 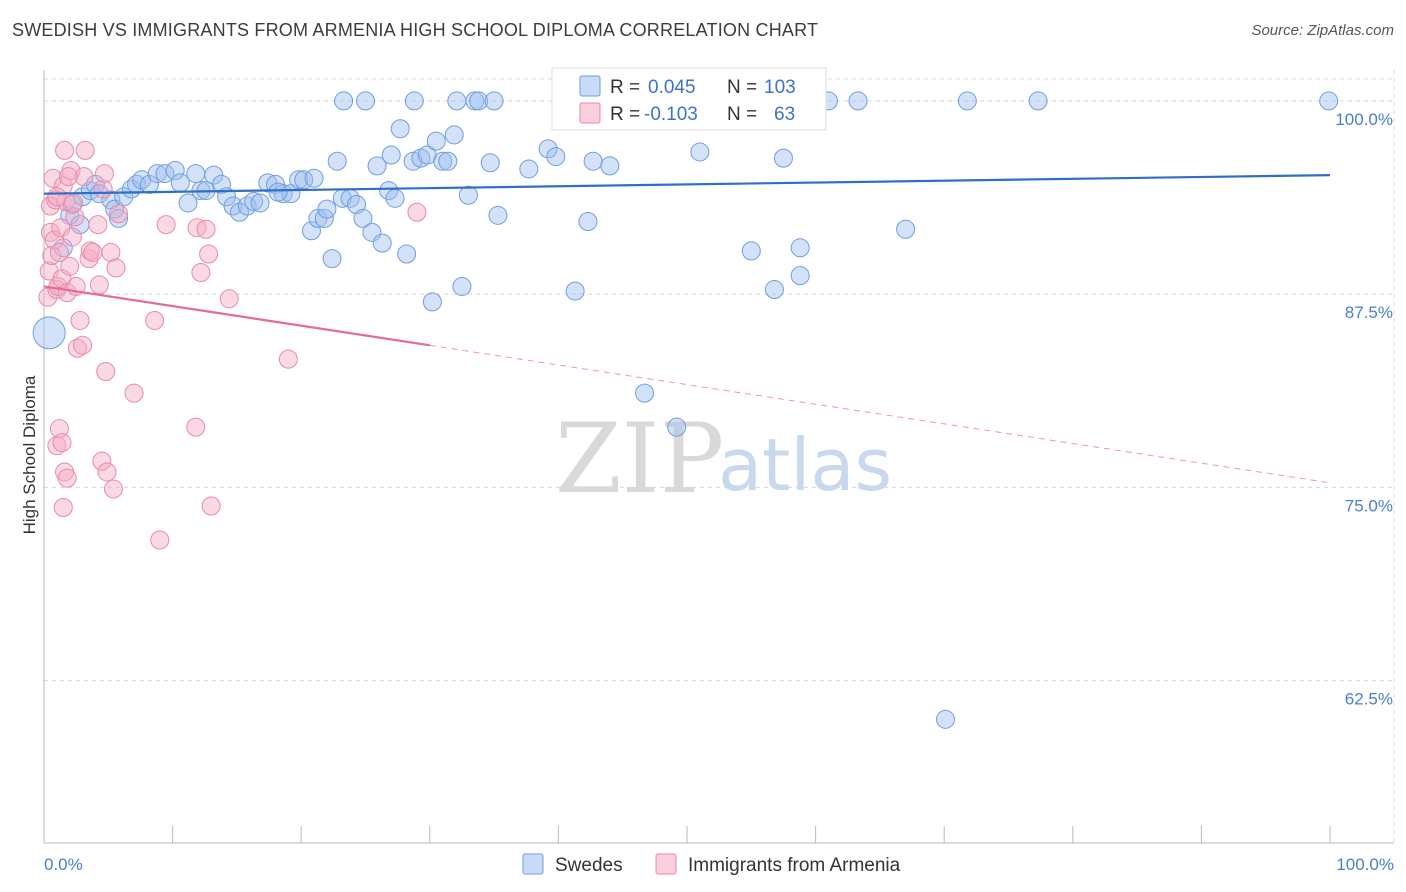 I want to click on legend-bottom: Swedes Immigrants from Armenia, so click(x=711, y=864).